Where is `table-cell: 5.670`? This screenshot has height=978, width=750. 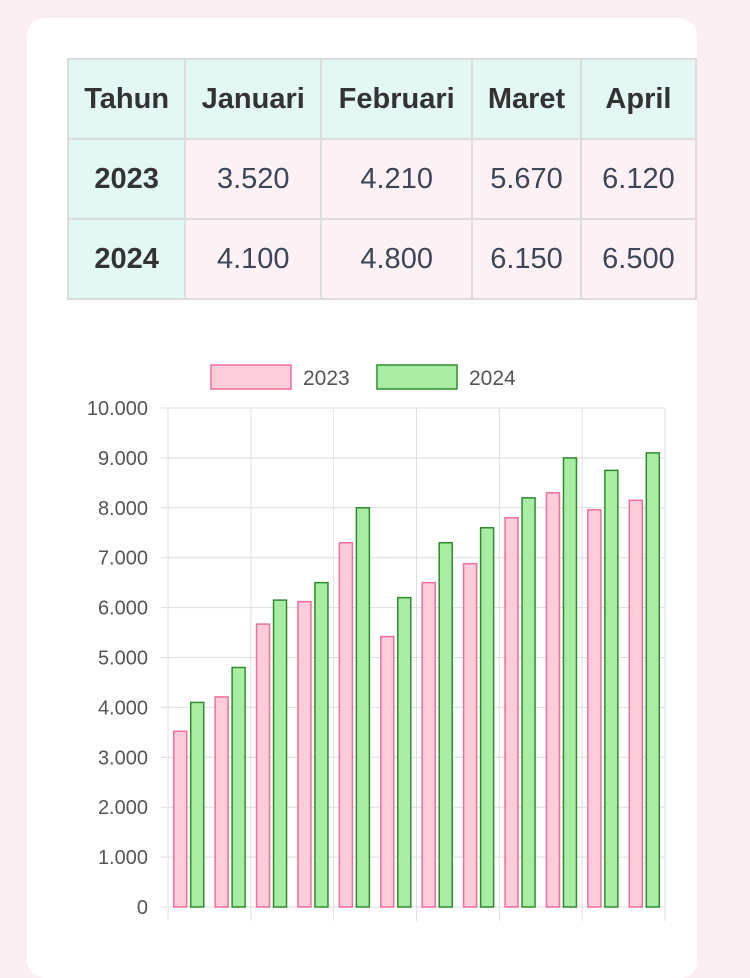
table-cell: 5.670 is located at coordinates (526, 179).